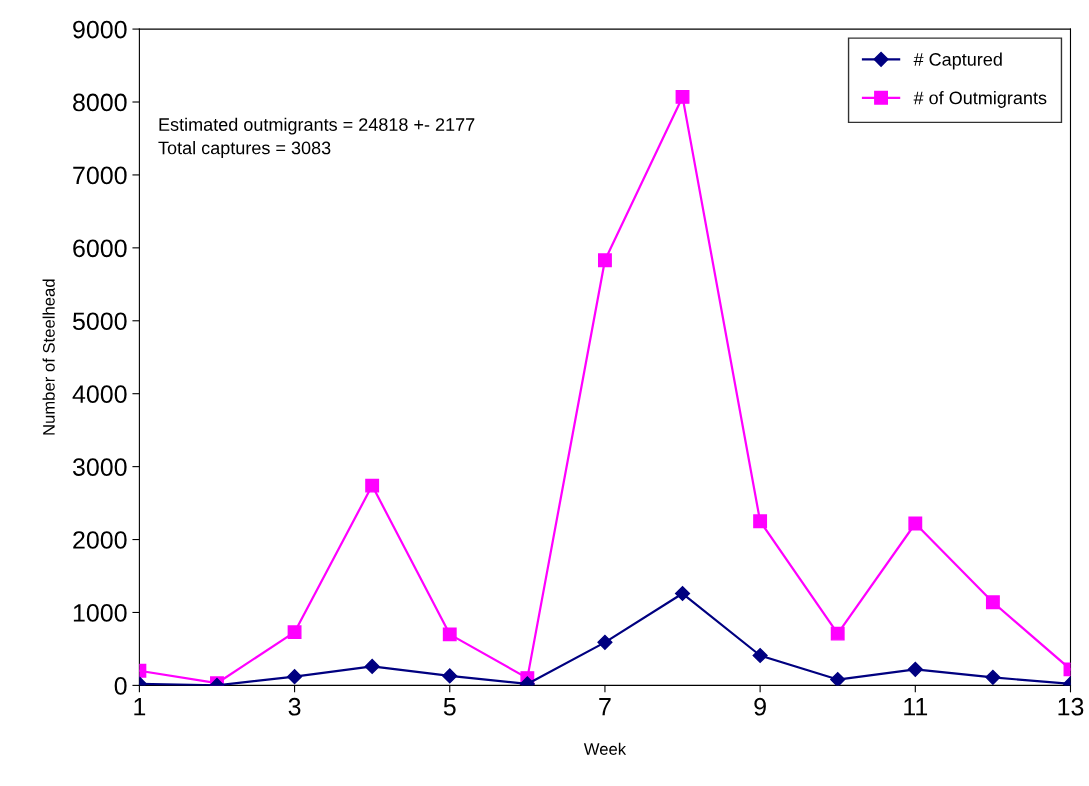 The height and width of the screenshot is (786, 1089). What do you see at coordinates (99, 394) in the screenshot?
I see `y-tick-label: 4000` at bounding box center [99, 394].